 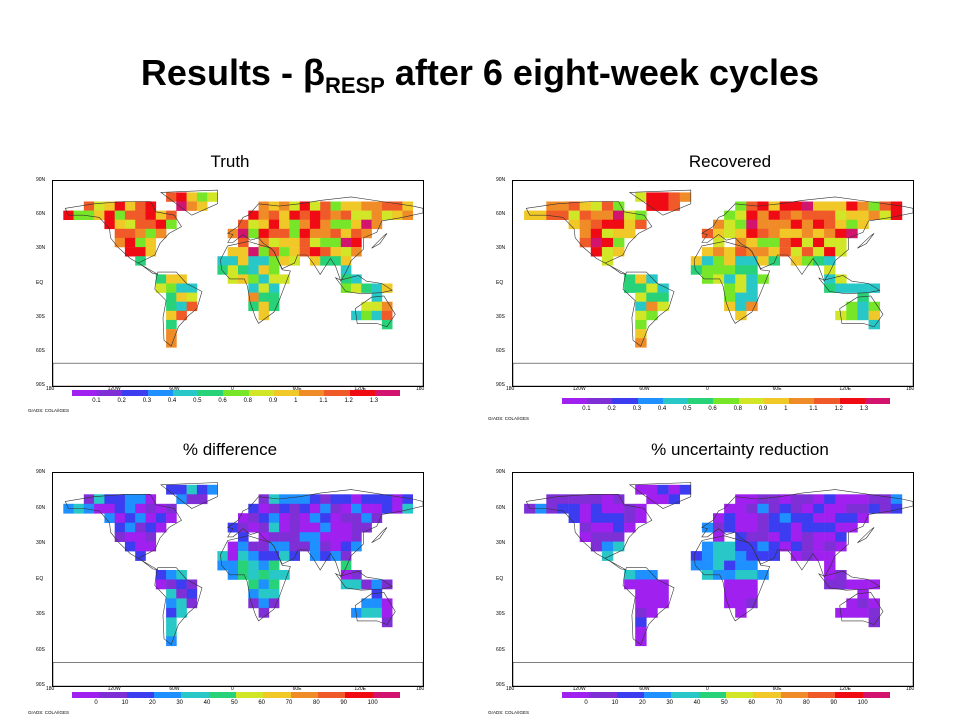 I want to click on lon-label: 60E, so click(x=297, y=689).